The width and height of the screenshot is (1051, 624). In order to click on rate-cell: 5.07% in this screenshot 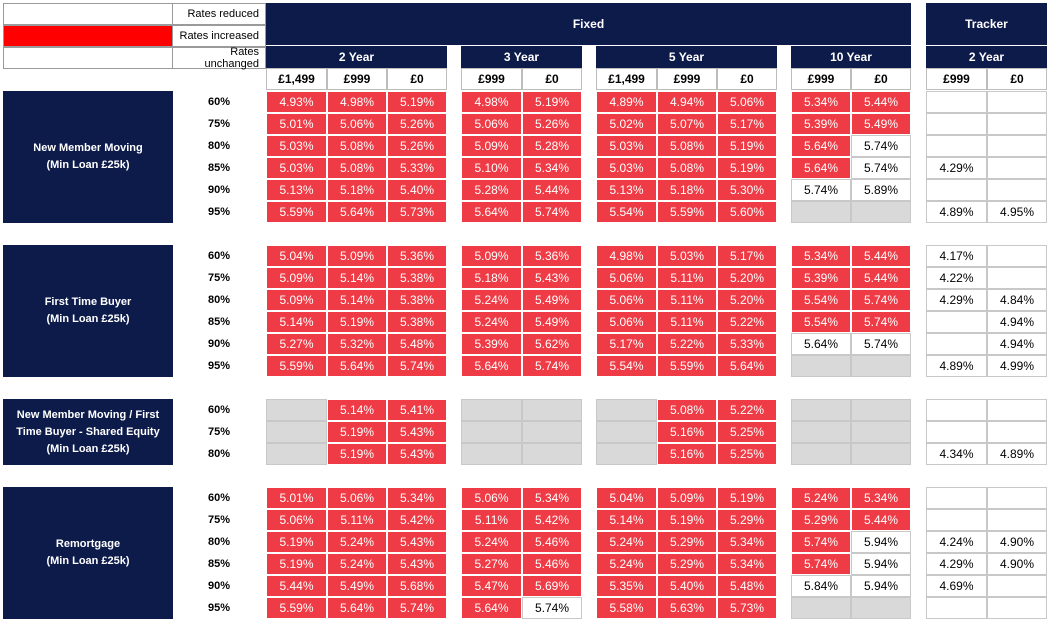, I will do `click(687, 124)`.